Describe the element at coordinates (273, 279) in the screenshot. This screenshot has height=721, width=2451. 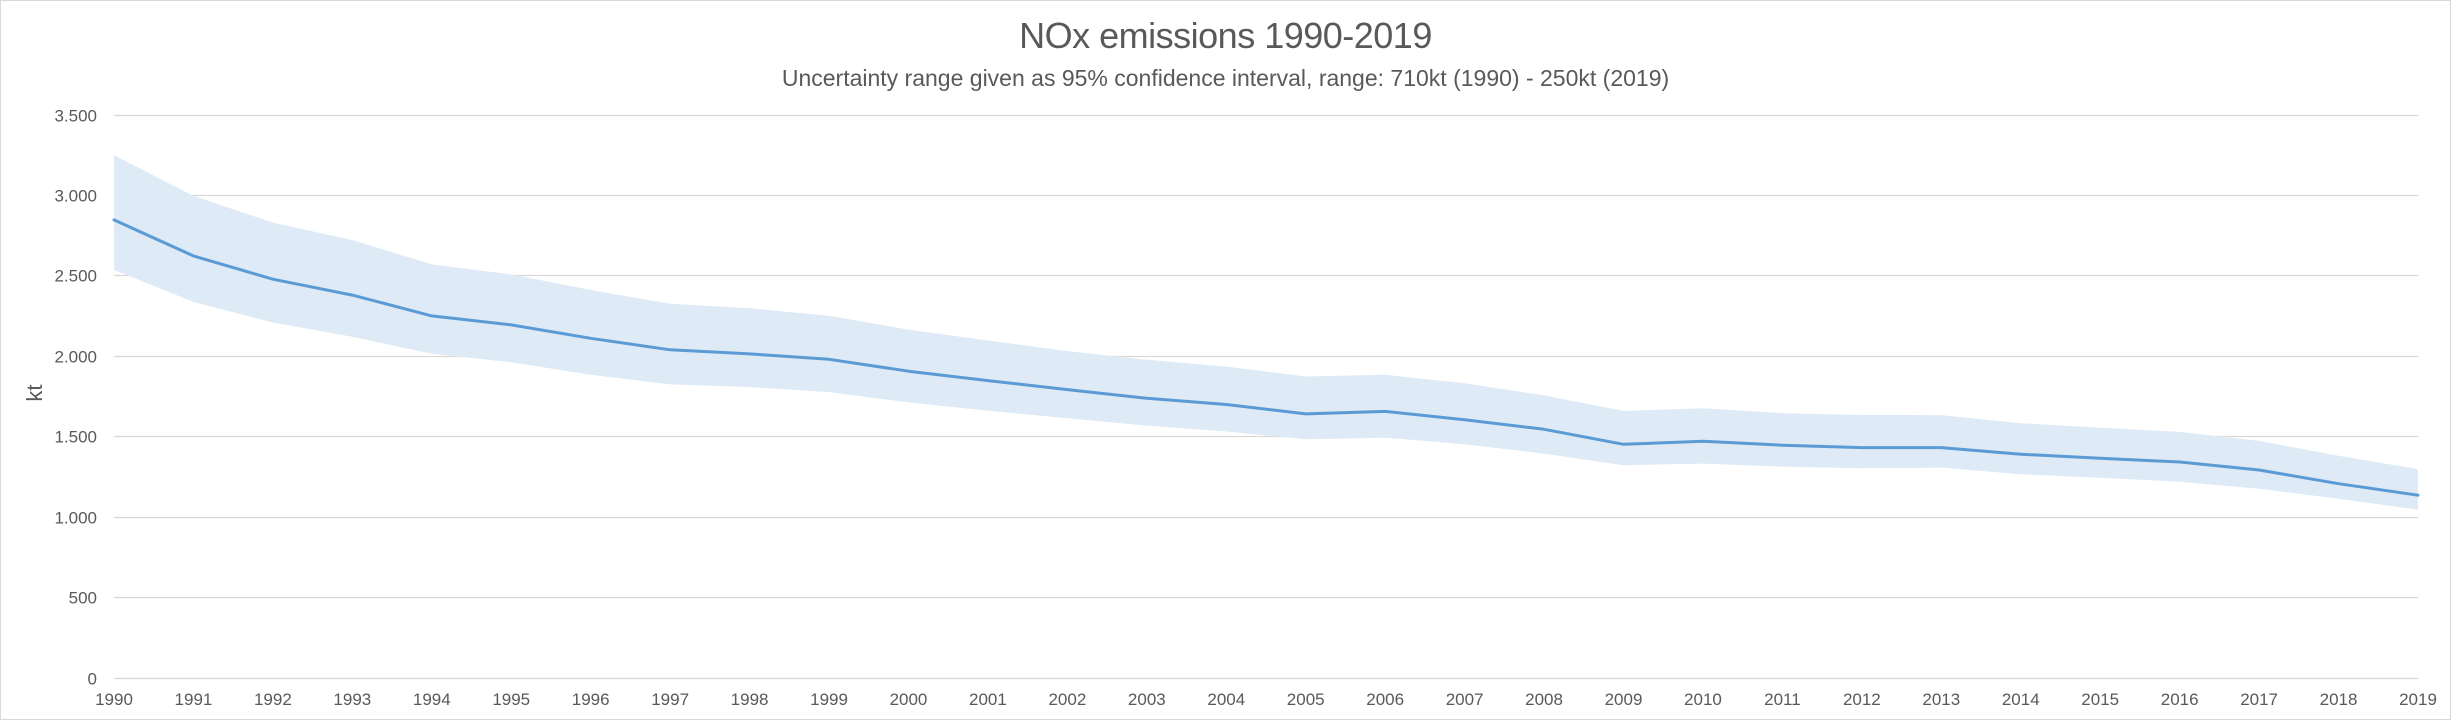
I see `data-point-1992` at that location.